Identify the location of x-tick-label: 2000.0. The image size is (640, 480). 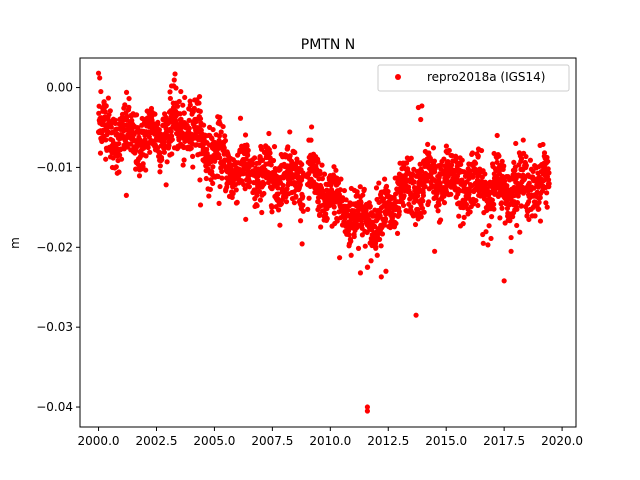
(99, 441).